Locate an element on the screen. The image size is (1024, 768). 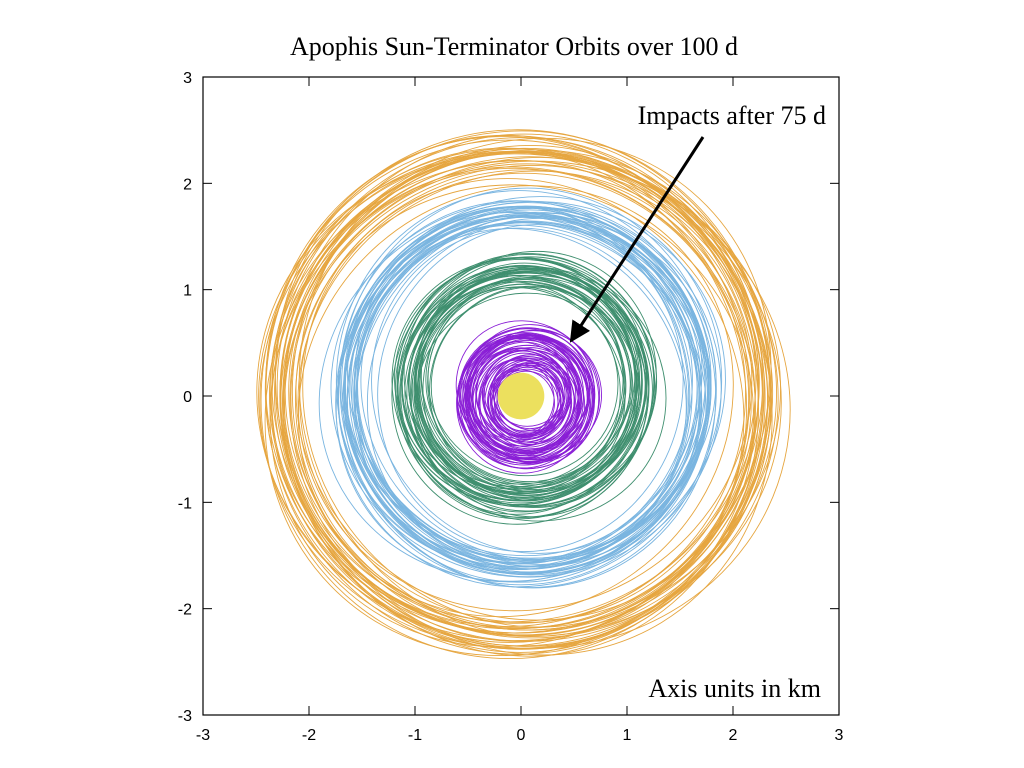
y-tick-label: 2 is located at coordinates (187, 184).